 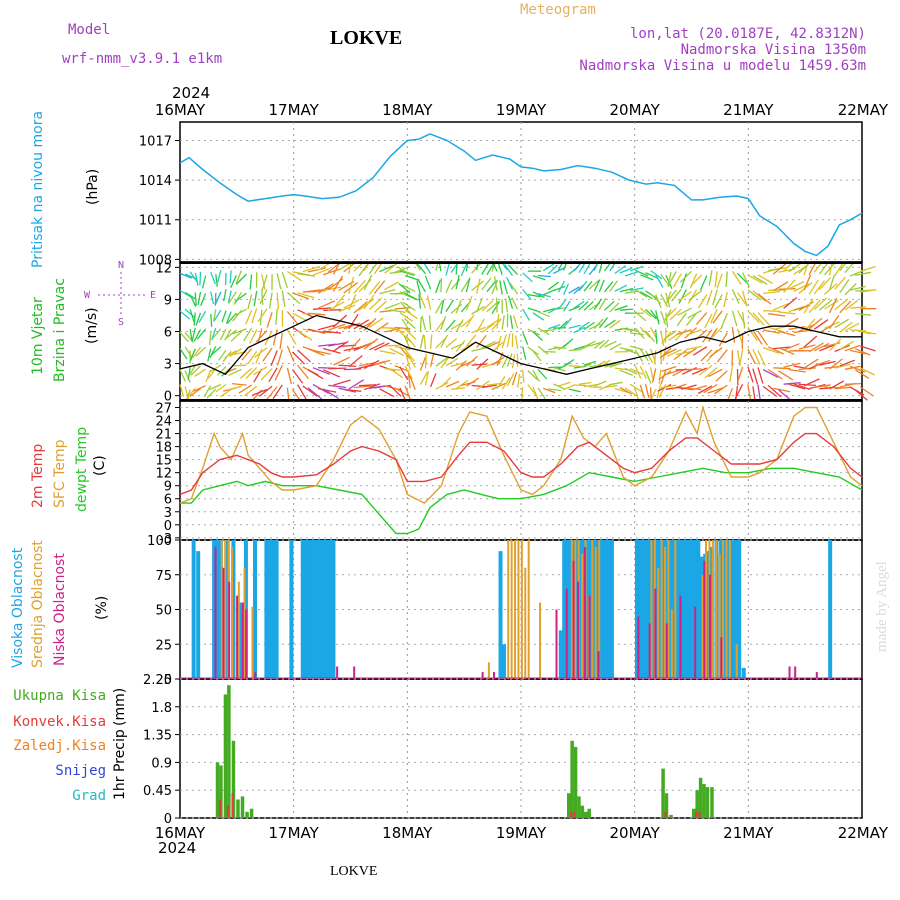 What do you see at coordinates (168, 365) in the screenshot?
I see `wind-tick-label: 3` at bounding box center [168, 365].